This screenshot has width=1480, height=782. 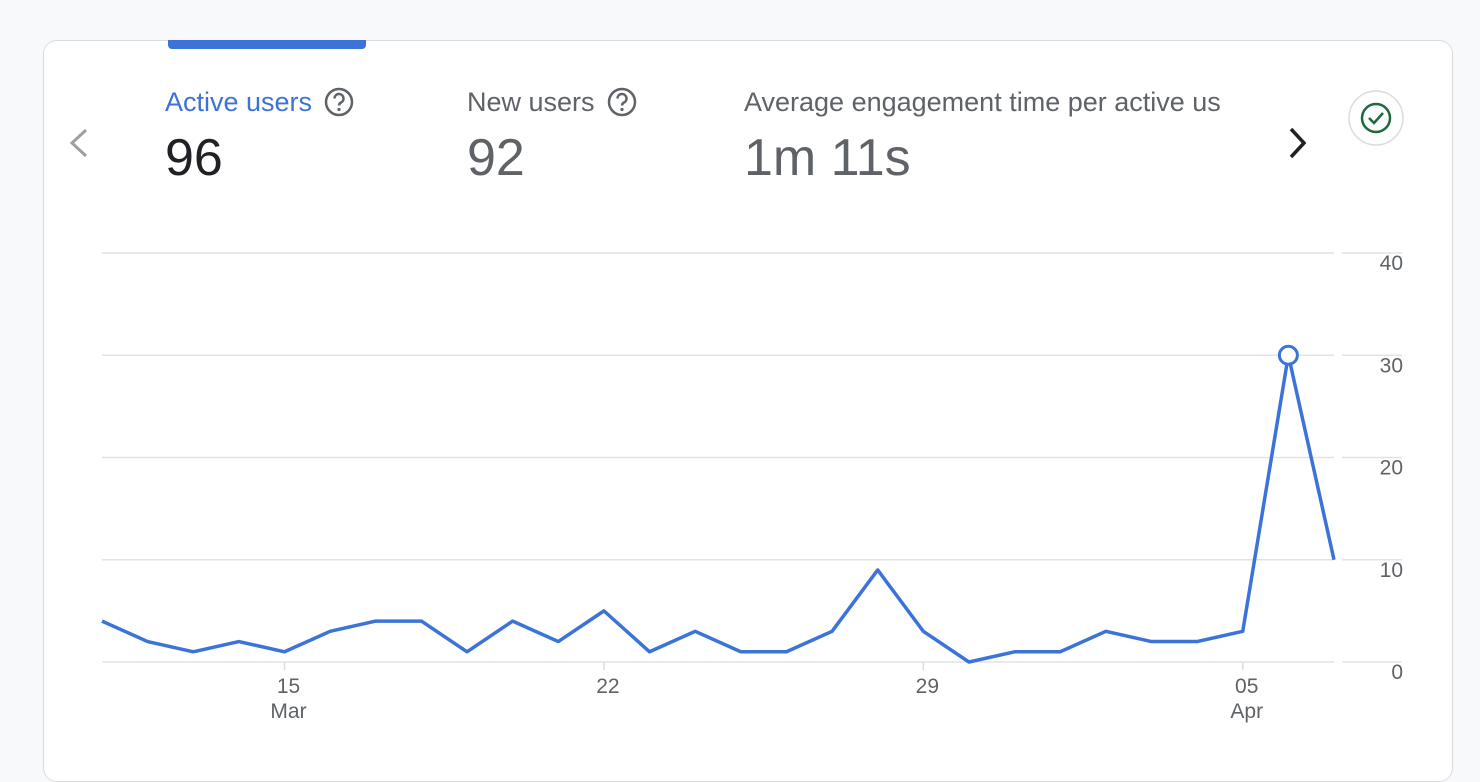 I want to click on y-tick-label: 20, so click(x=1391, y=468).